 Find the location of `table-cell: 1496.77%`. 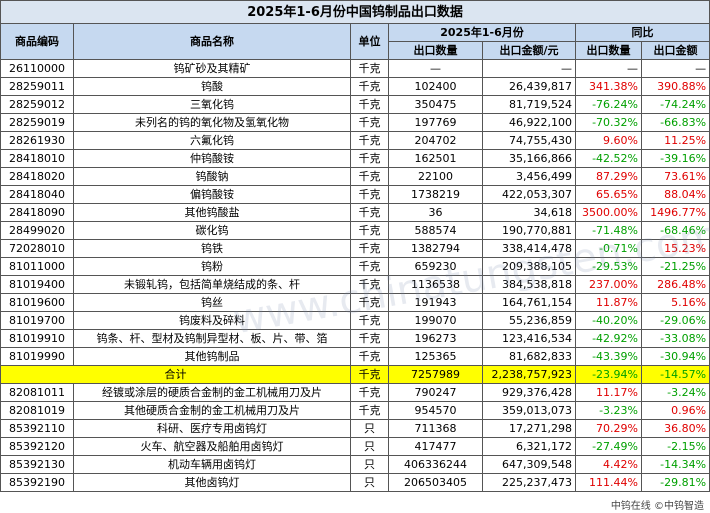

table-cell: 1496.77% is located at coordinates (675, 212).